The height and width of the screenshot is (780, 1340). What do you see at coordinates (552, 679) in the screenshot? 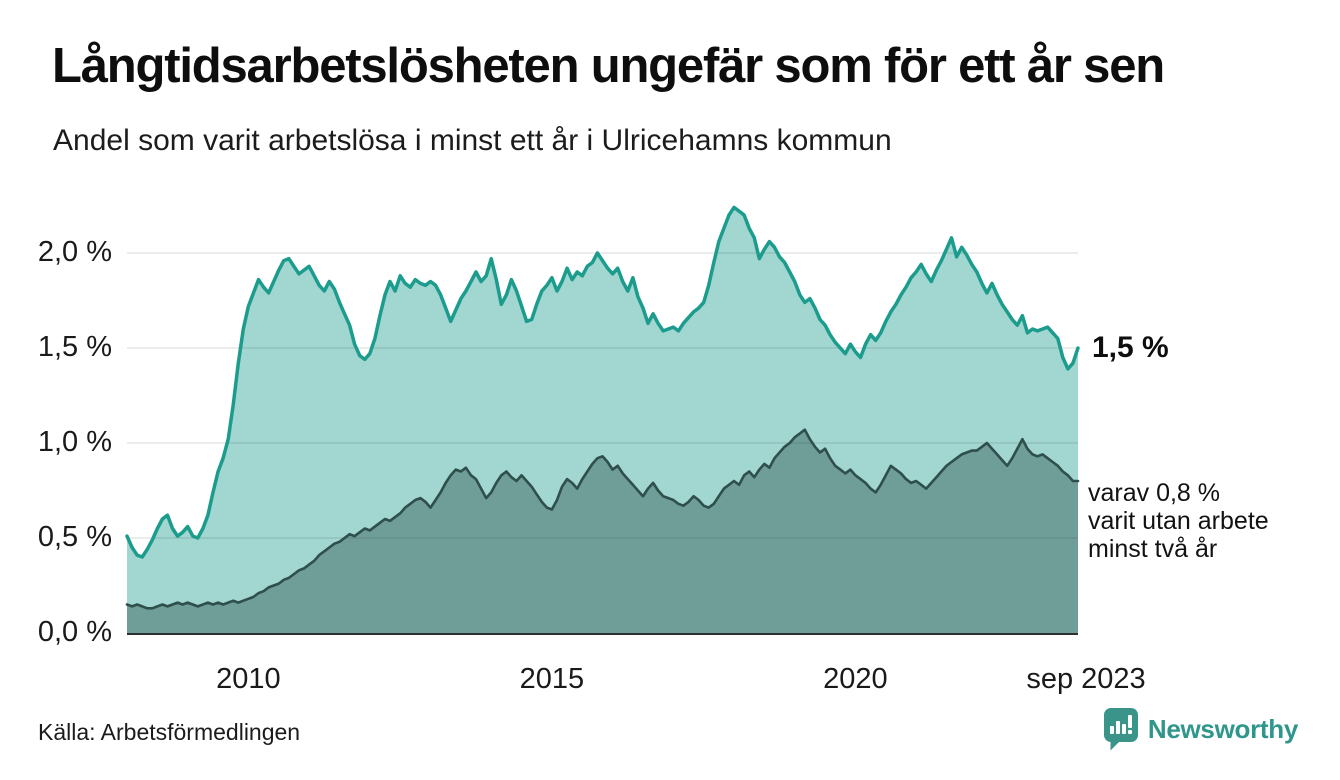
I see `x-axis-label: 2015` at bounding box center [552, 679].